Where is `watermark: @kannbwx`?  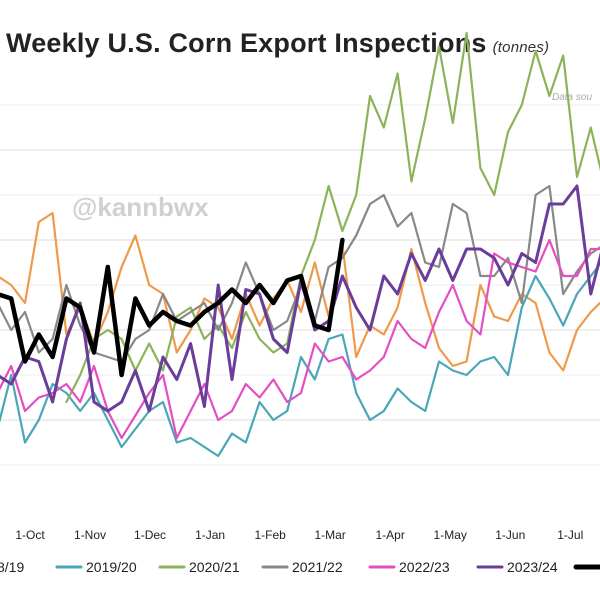 watermark: @kannbwx is located at coordinates (140, 207).